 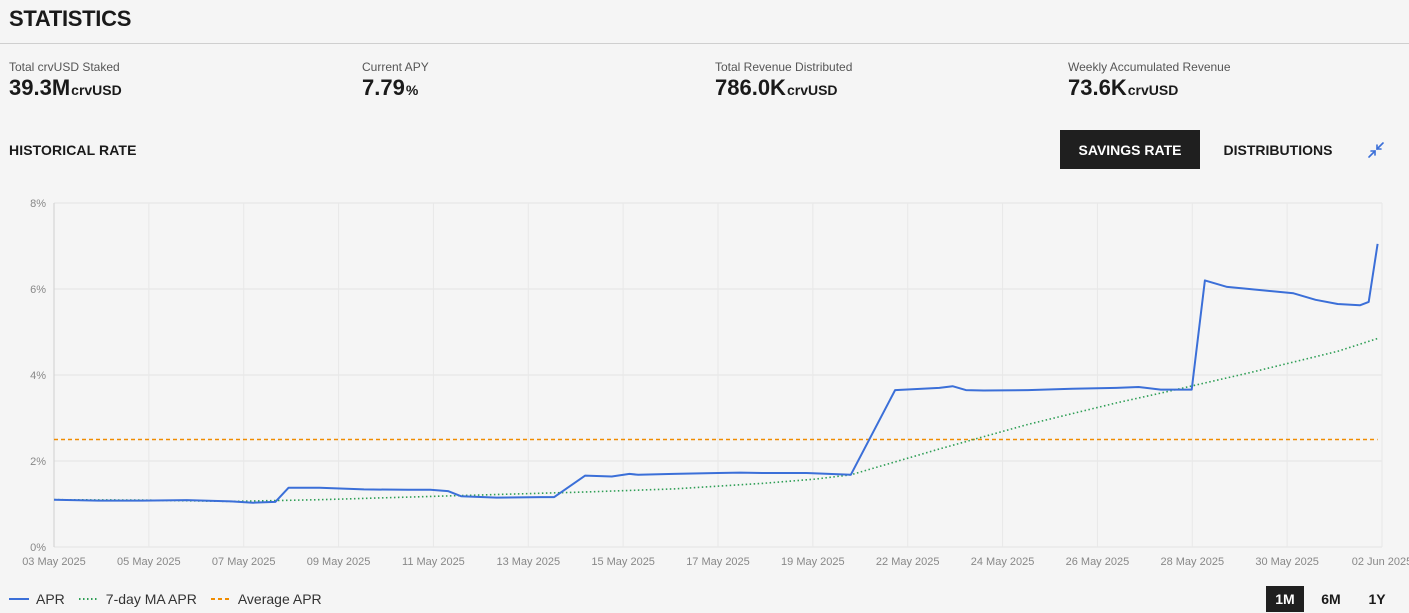 I want to click on collapse-arrows-icon, so click(x=1376, y=150).